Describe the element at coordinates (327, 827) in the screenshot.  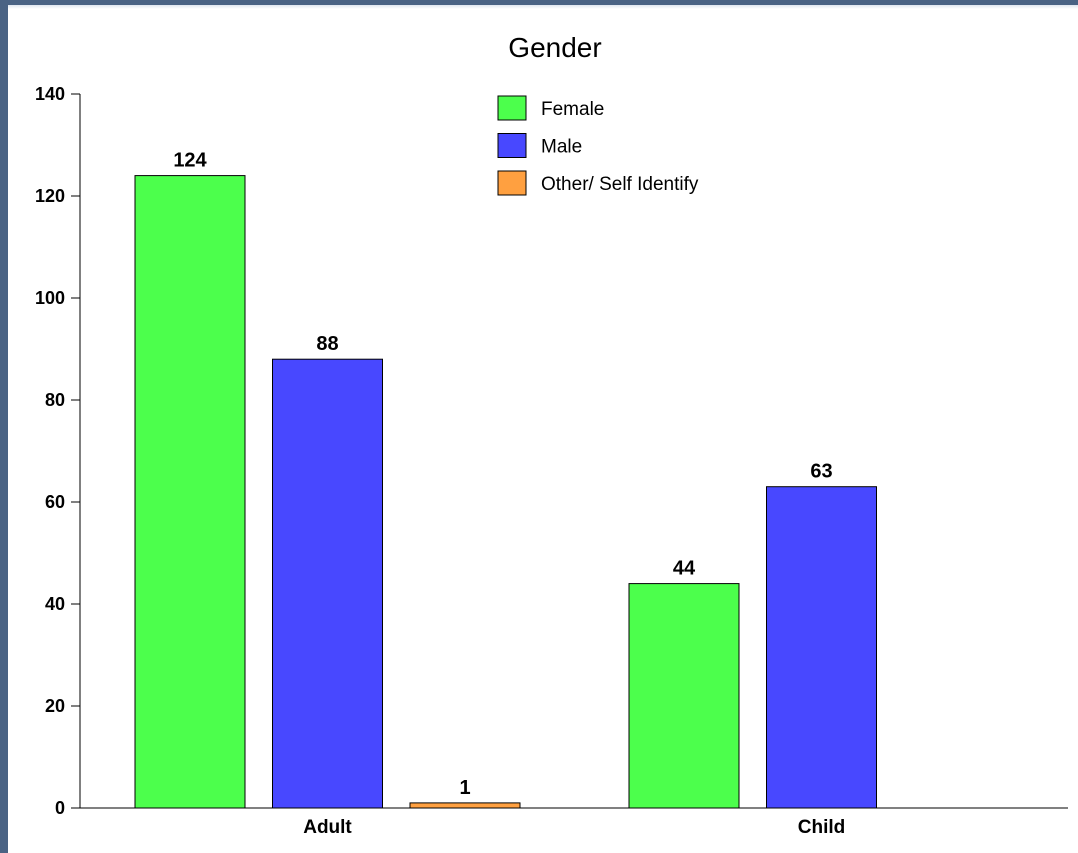
I see `x-tick-label: Adult` at that location.